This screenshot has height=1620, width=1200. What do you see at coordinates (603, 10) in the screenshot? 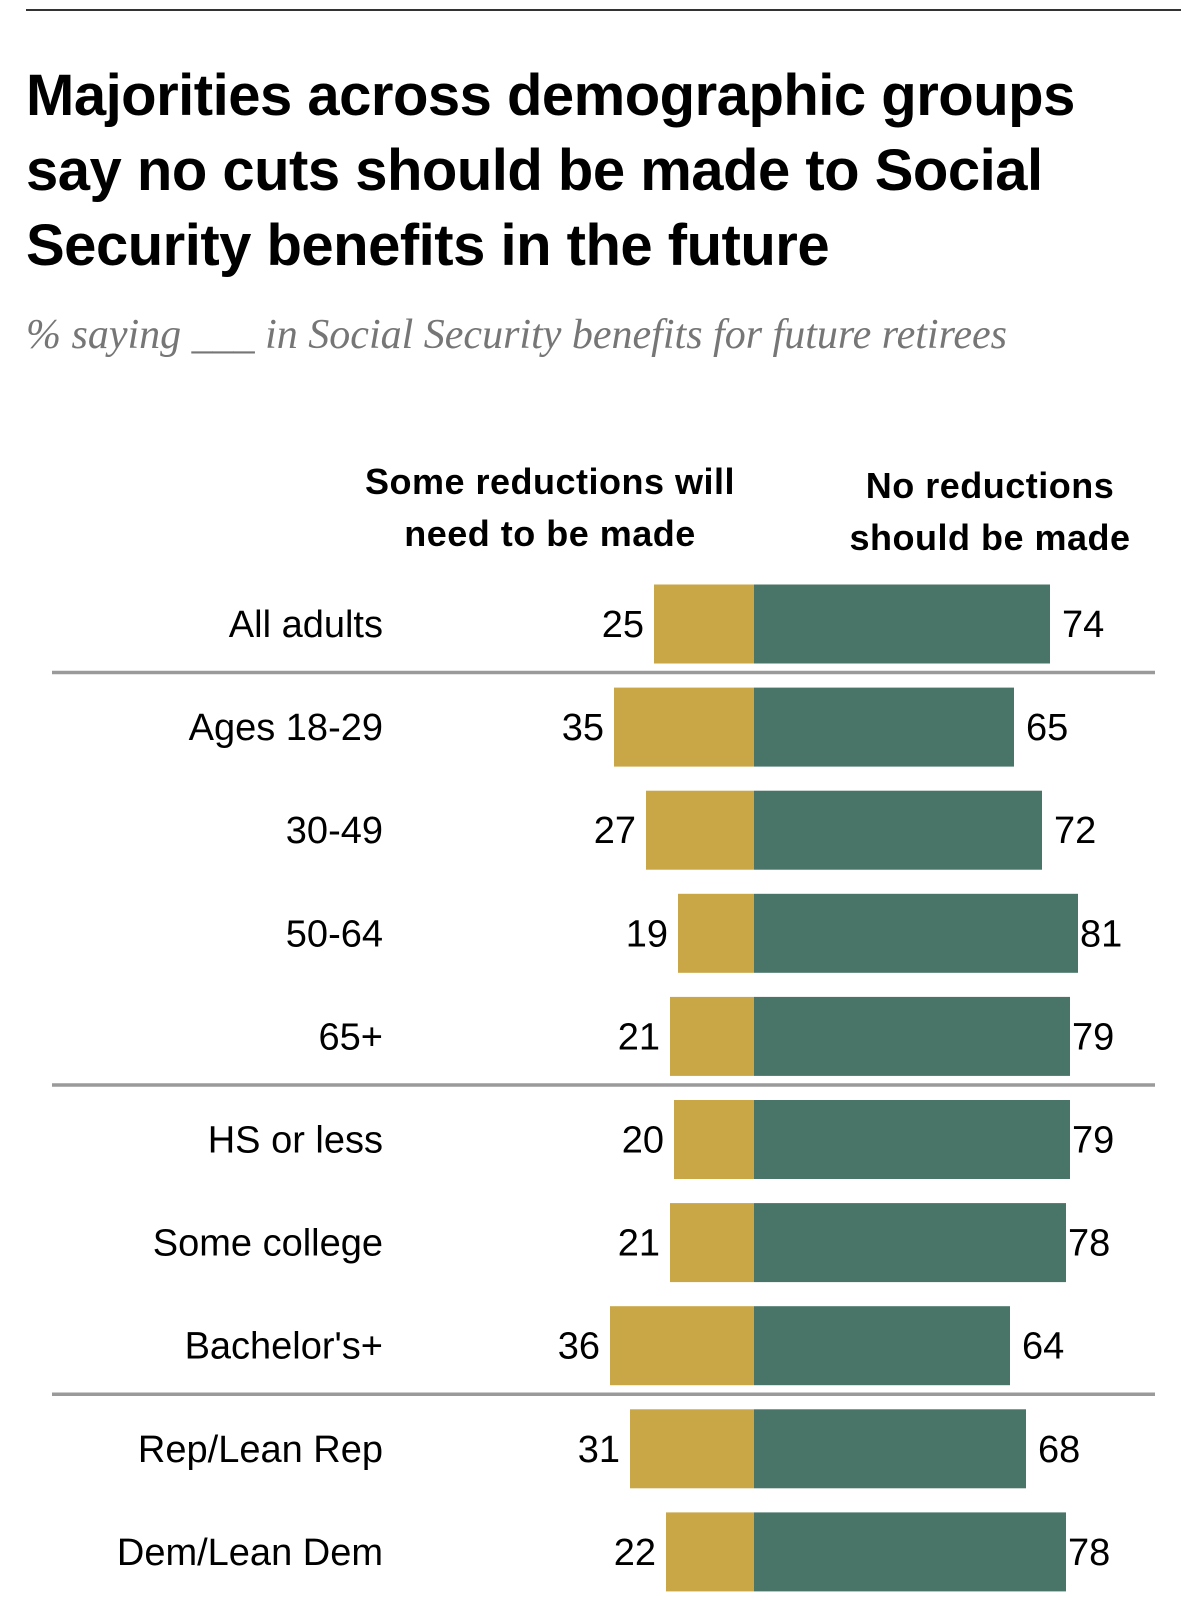
I see `top-rule` at bounding box center [603, 10].